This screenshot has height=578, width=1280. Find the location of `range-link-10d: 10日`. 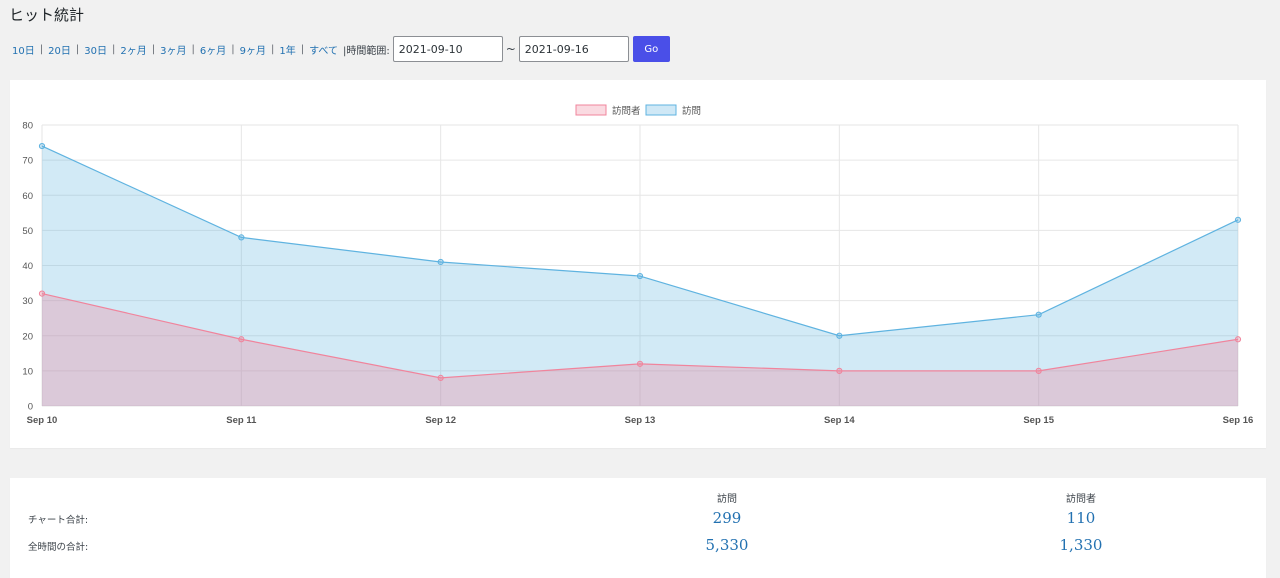

range-link-10d: 10日 is located at coordinates (23, 51).